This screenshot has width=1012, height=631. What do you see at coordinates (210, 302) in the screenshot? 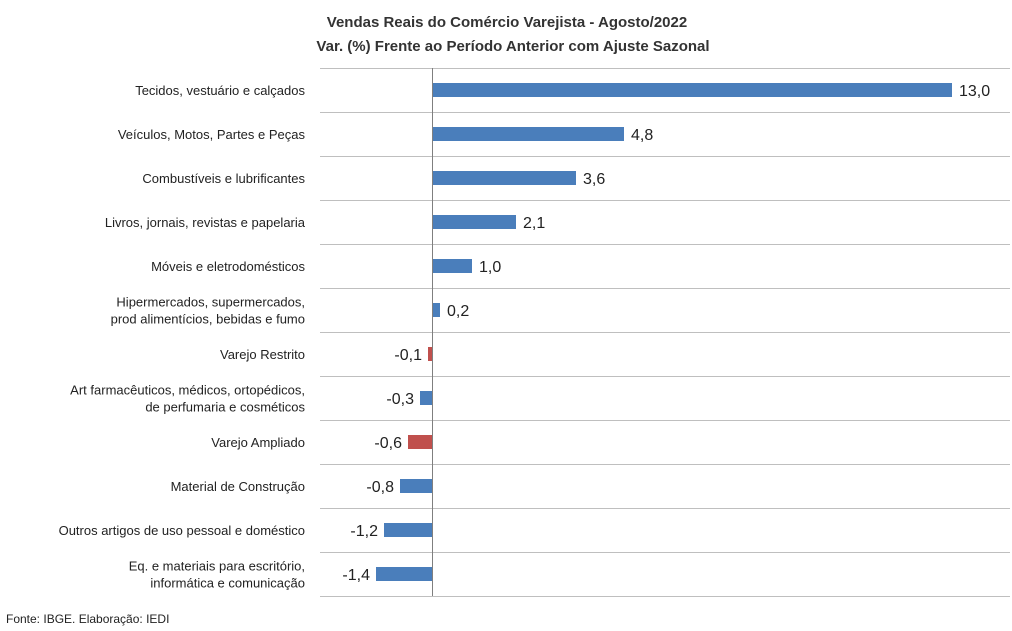
I see `category-label: Hipermercados, supermercados,` at bounding box center [210, 302].